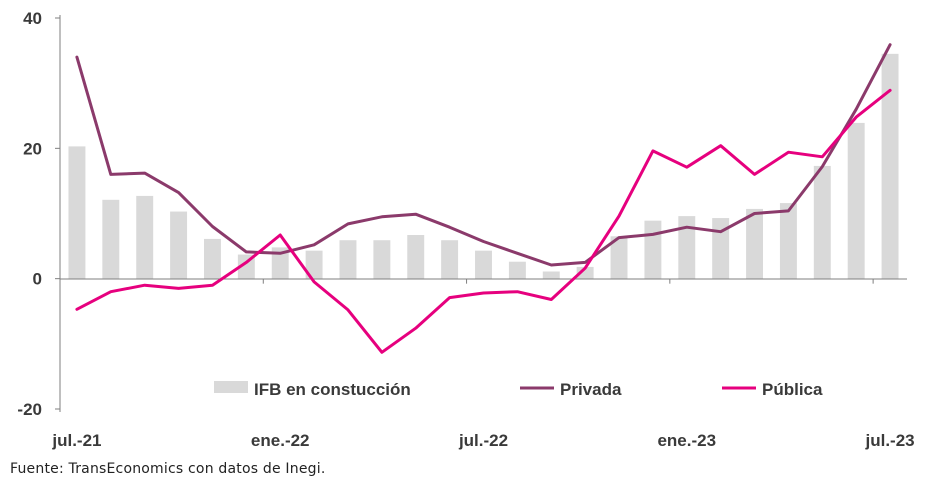  I want to click on legend-label: Pública, so click(792, 389).